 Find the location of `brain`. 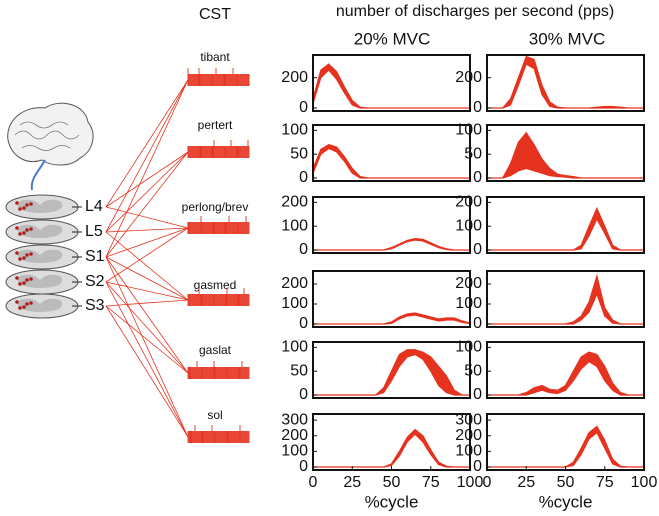

brain is located at coordinates (50, 134).